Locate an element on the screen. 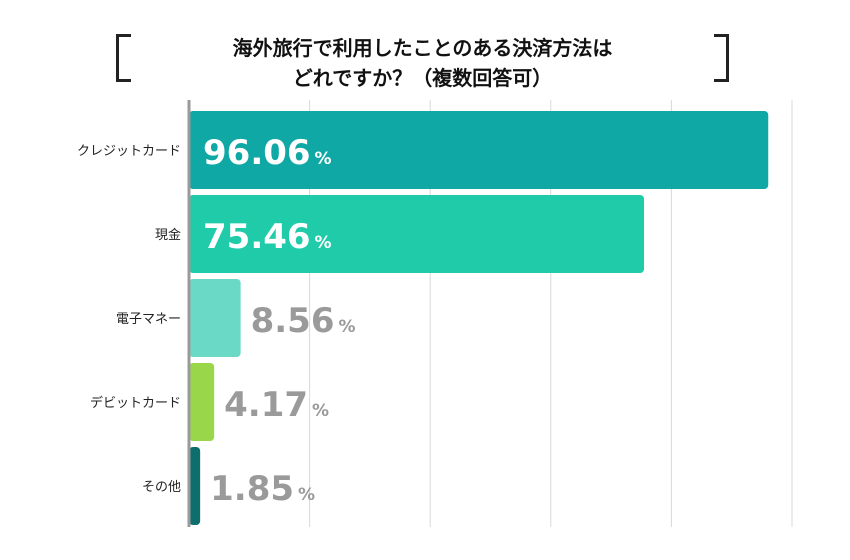 This screenshot has width=850, height=560. value-label-4: 4.17% is located at coordinates (276, 405).